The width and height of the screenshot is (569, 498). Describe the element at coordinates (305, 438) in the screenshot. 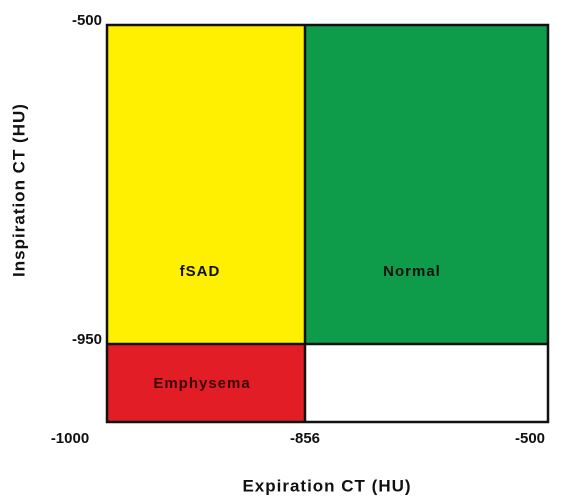

I see `x-tick-label: -856` at that location.